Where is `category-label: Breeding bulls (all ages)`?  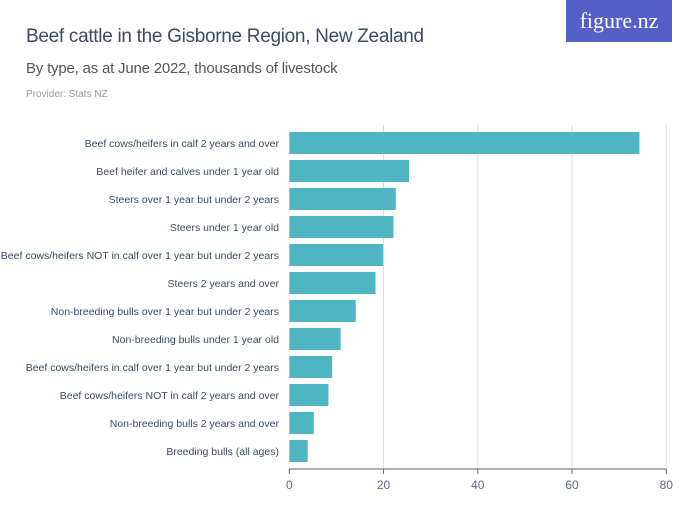
category-label: Breeding bulls (all ages) is located at coordinates (222, 452).